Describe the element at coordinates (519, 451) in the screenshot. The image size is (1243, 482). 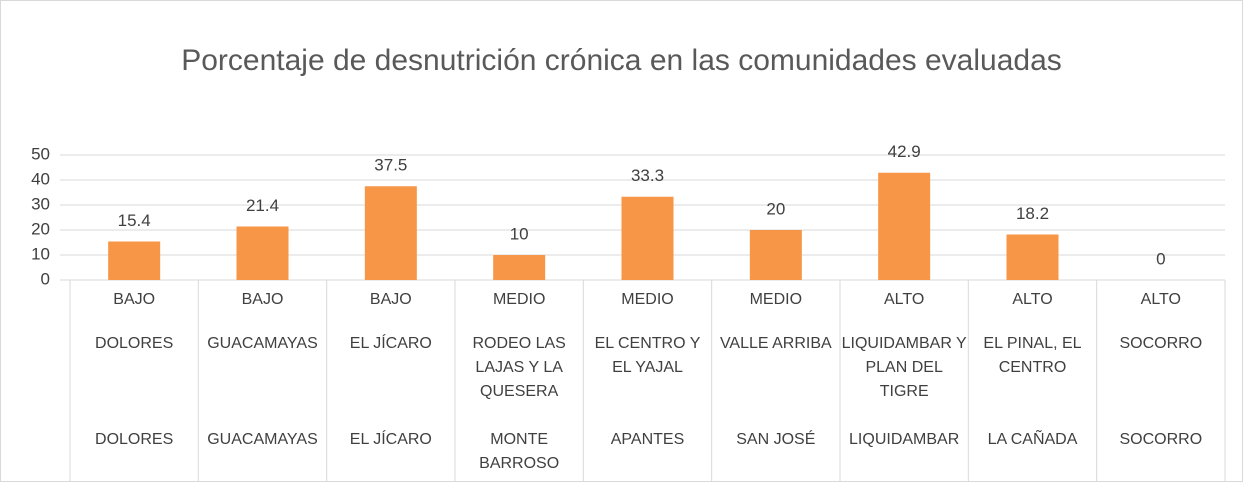
I see `x-tick-label: MONTE BARROSO` at that location.